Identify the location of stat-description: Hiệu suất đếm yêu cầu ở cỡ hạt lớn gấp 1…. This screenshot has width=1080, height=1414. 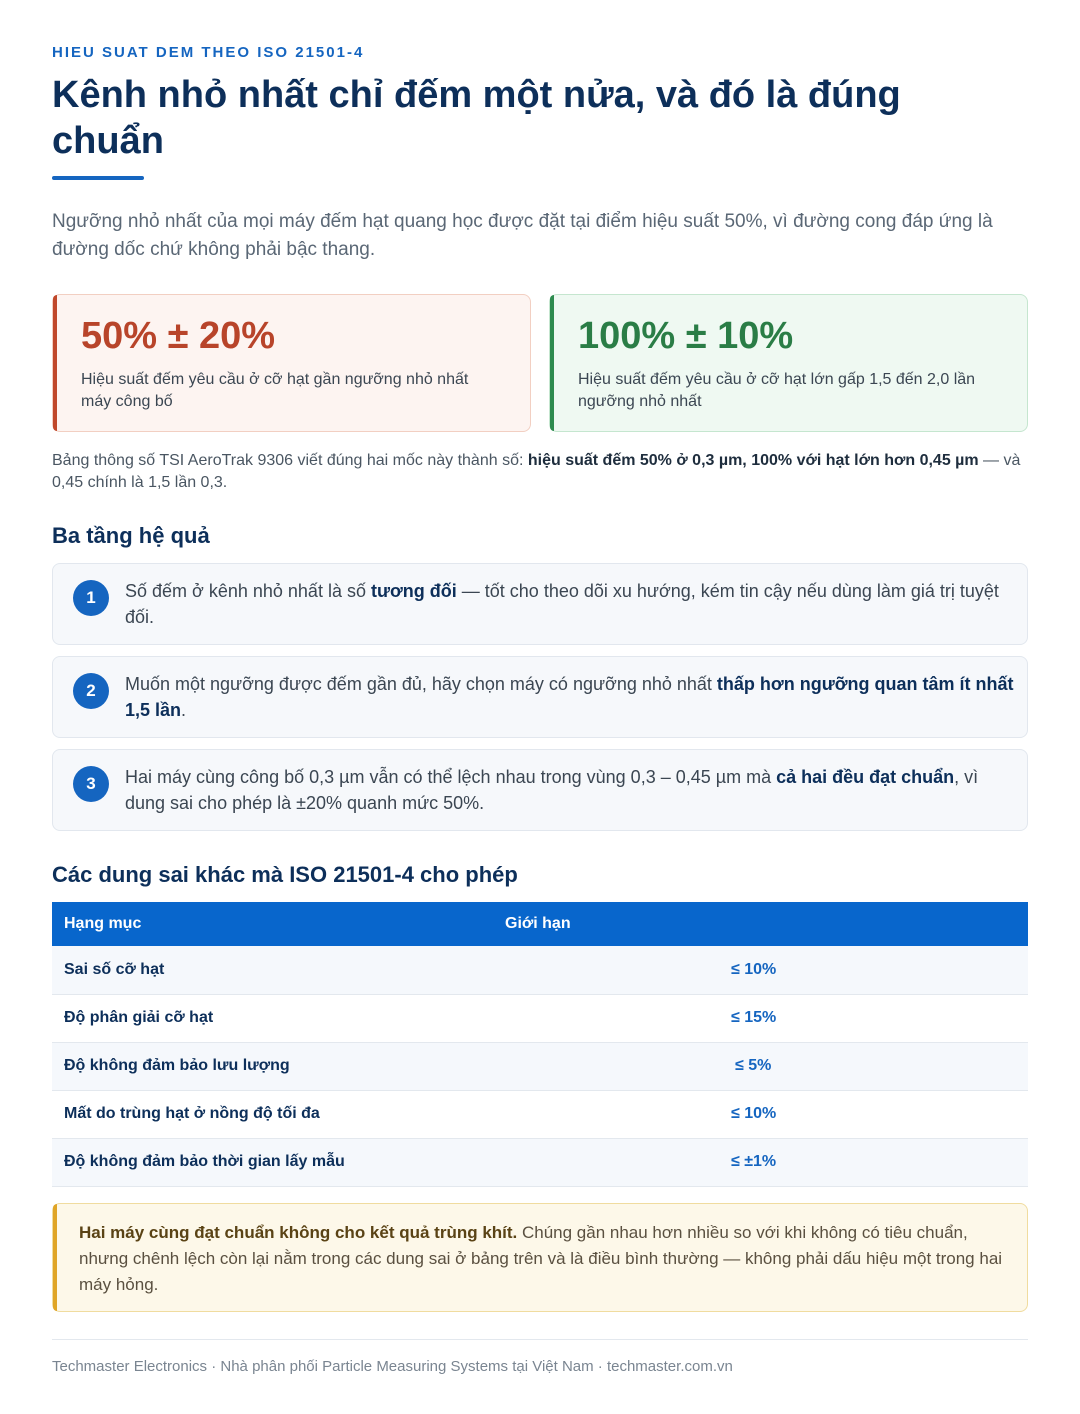
(777, 390).